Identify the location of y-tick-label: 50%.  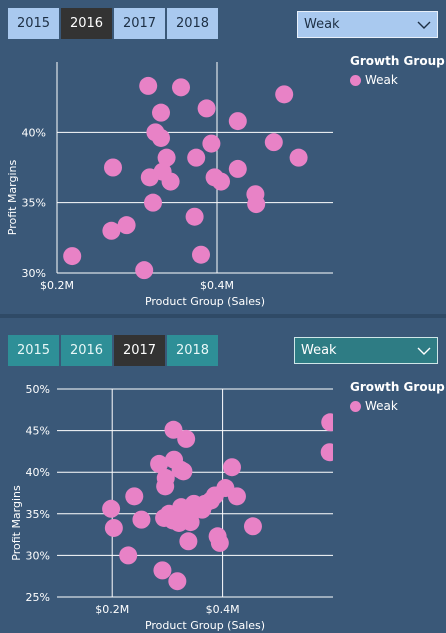
(38, 389).